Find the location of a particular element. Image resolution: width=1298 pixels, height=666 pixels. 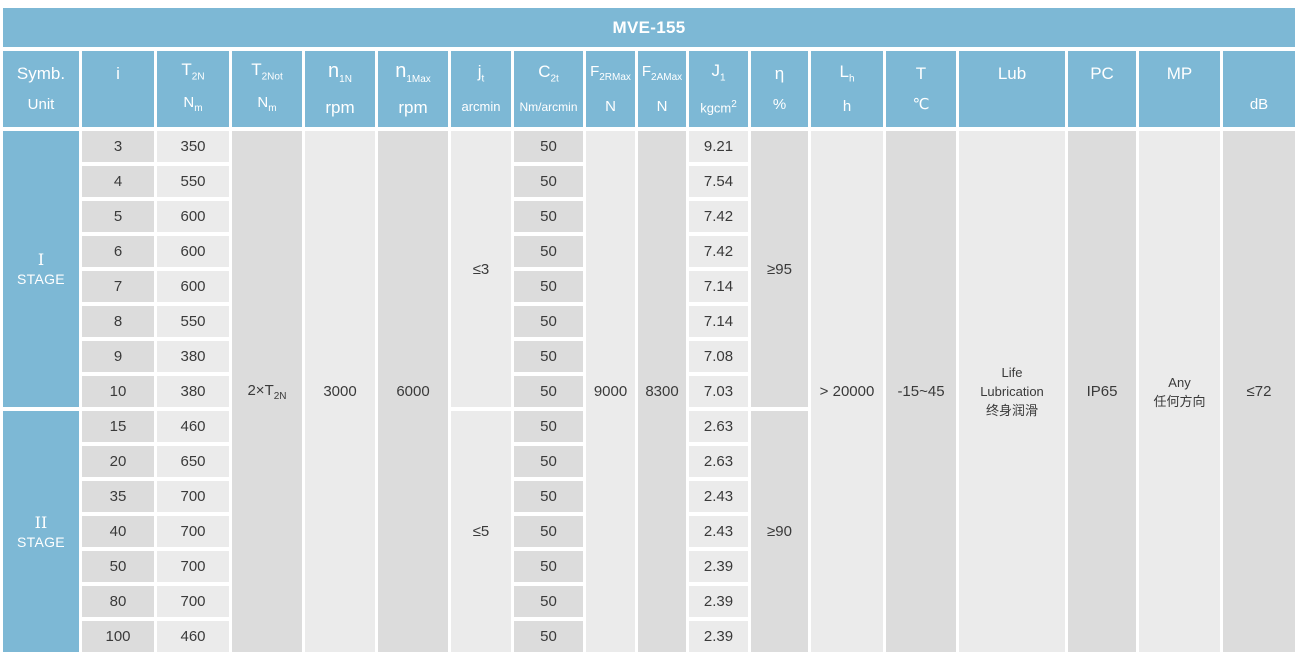

cell-t2n: 650 is located at coordinates (193, 461).